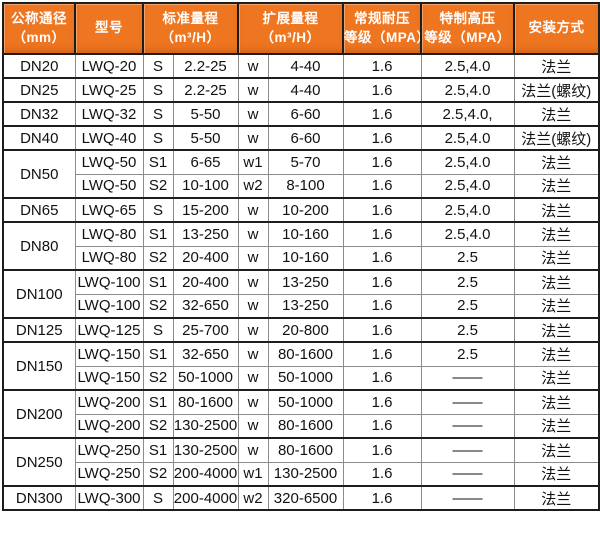 The height and width of the screenshot is (537, 600). Describe the element at coordinates (301, 138) in the screenshot. I see `table-row: DN40 LWQ-40 S 5-50 w 6-60 1.6 2.5,4.0 法兰(螺纹)` at that location.